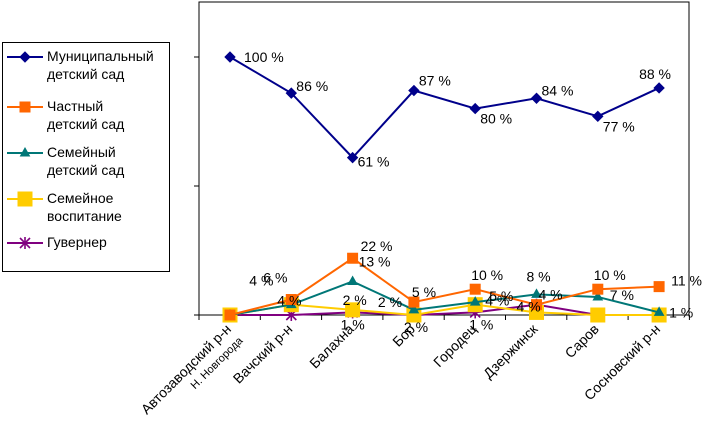  I want to click on data-label: 8 %, so click(539, 276).